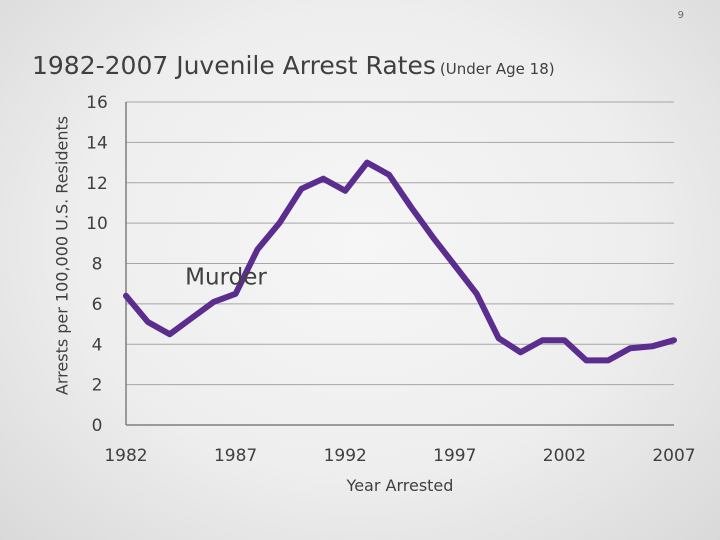  I want to click on y-tick-label-8: 8, so click(97, 265).